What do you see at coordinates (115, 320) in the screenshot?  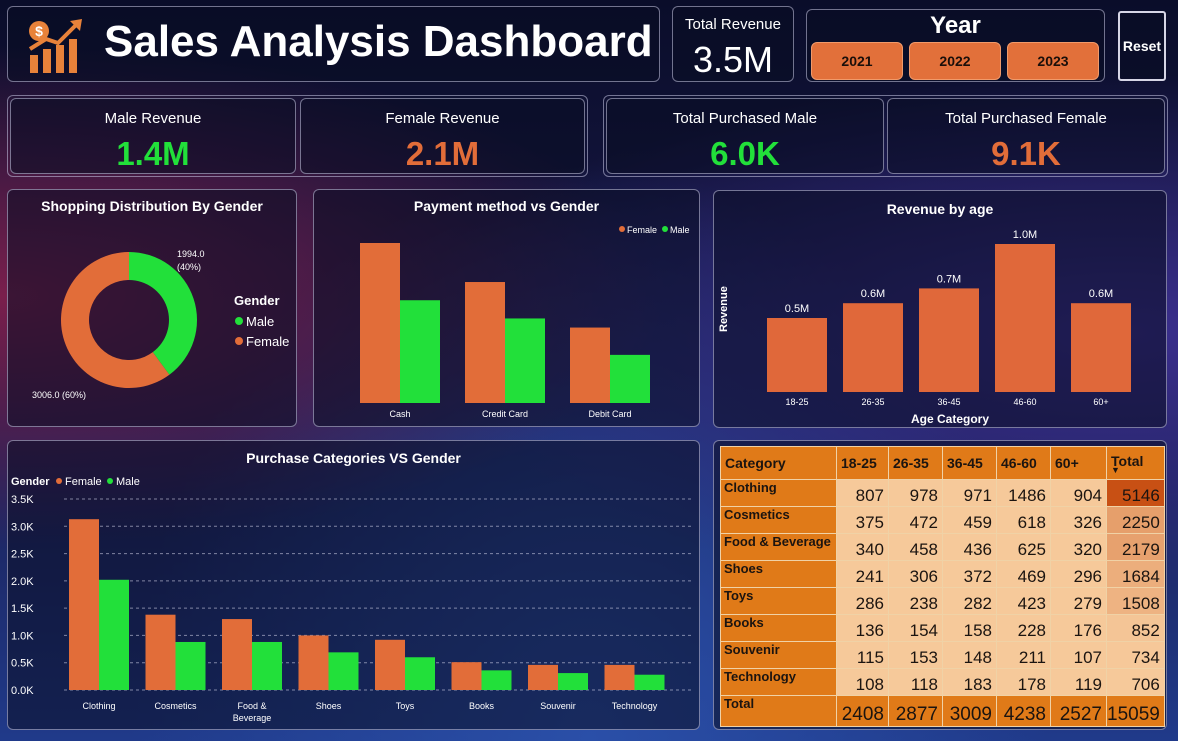 I see `donut-slice-female` at bounding box center [115, 320].